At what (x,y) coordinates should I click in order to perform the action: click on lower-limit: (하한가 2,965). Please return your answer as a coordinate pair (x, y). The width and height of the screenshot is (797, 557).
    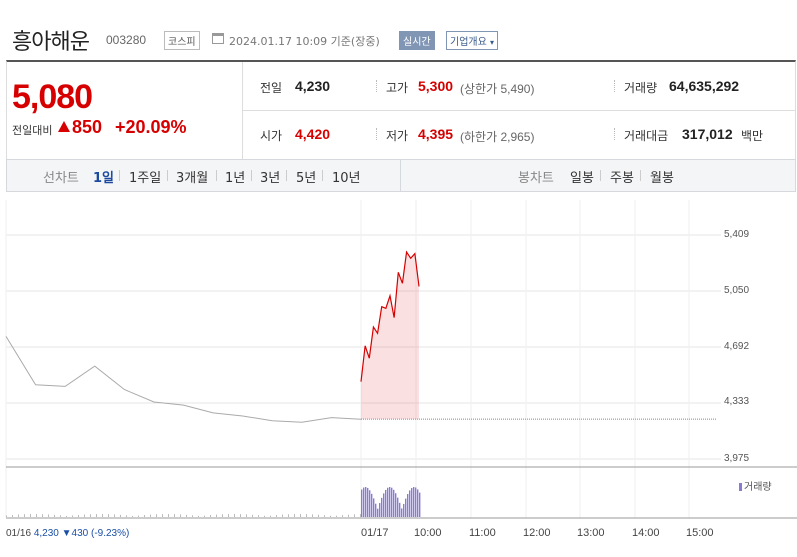
    Looking at the image, I should click on (497, 137).